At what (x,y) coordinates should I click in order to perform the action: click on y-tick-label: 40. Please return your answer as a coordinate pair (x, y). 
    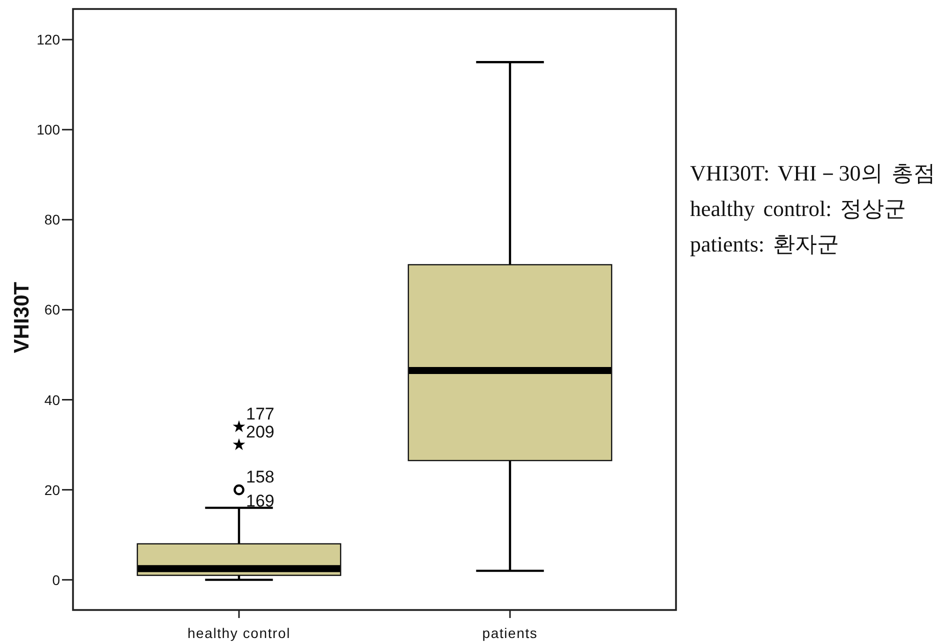
    Looking at the image, I should click on (52, 400).